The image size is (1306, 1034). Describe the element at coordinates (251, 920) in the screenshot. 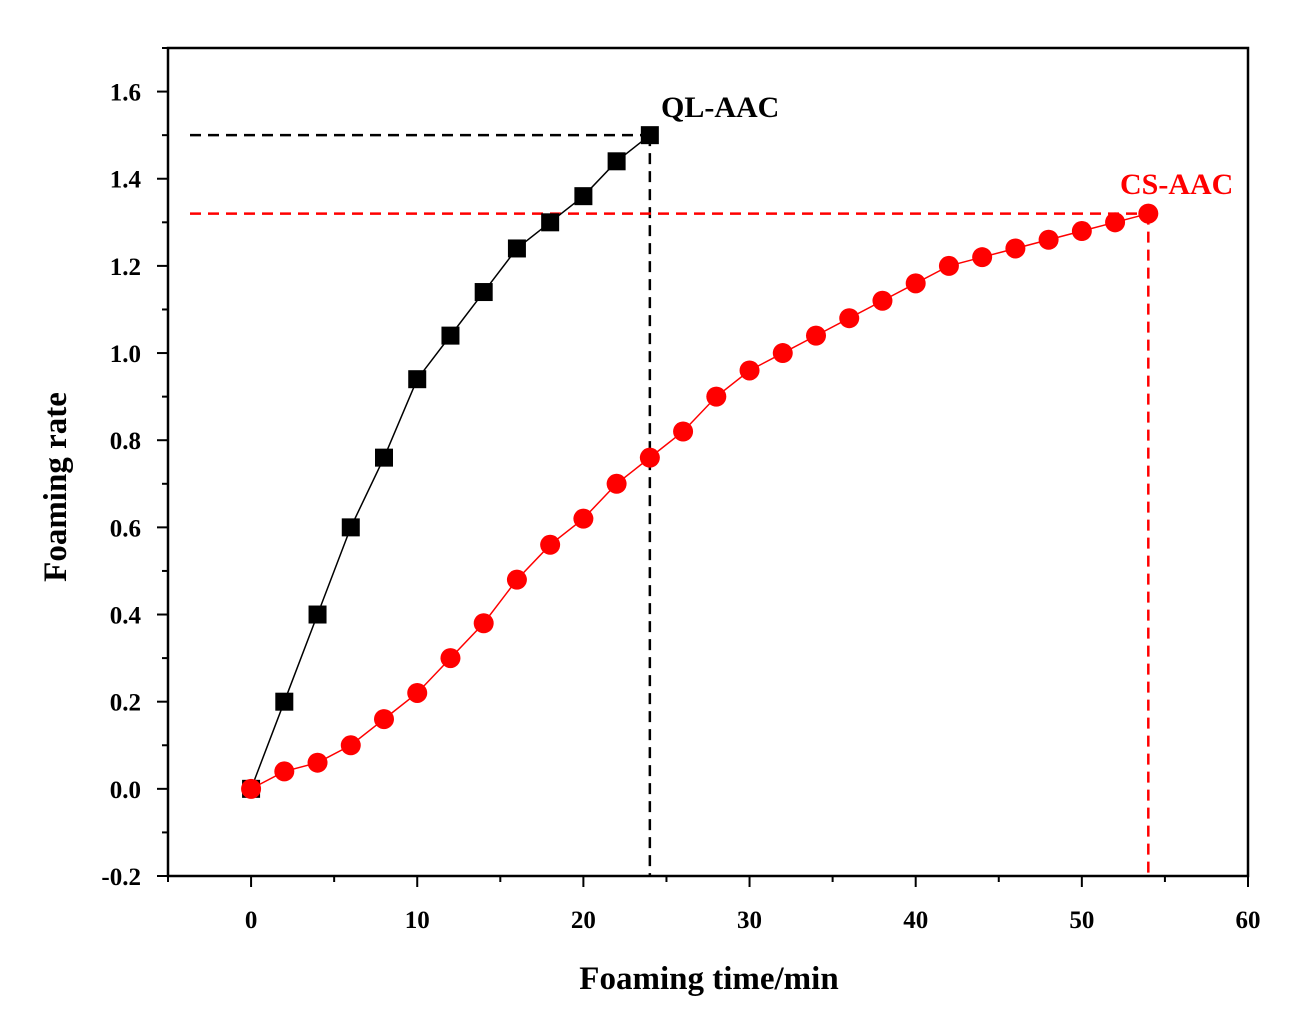

I see `x-tick-label: 0` at that location.